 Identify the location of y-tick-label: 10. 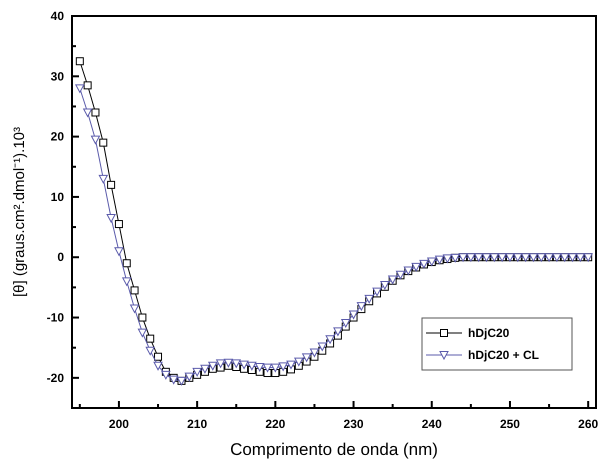
(57, 197).